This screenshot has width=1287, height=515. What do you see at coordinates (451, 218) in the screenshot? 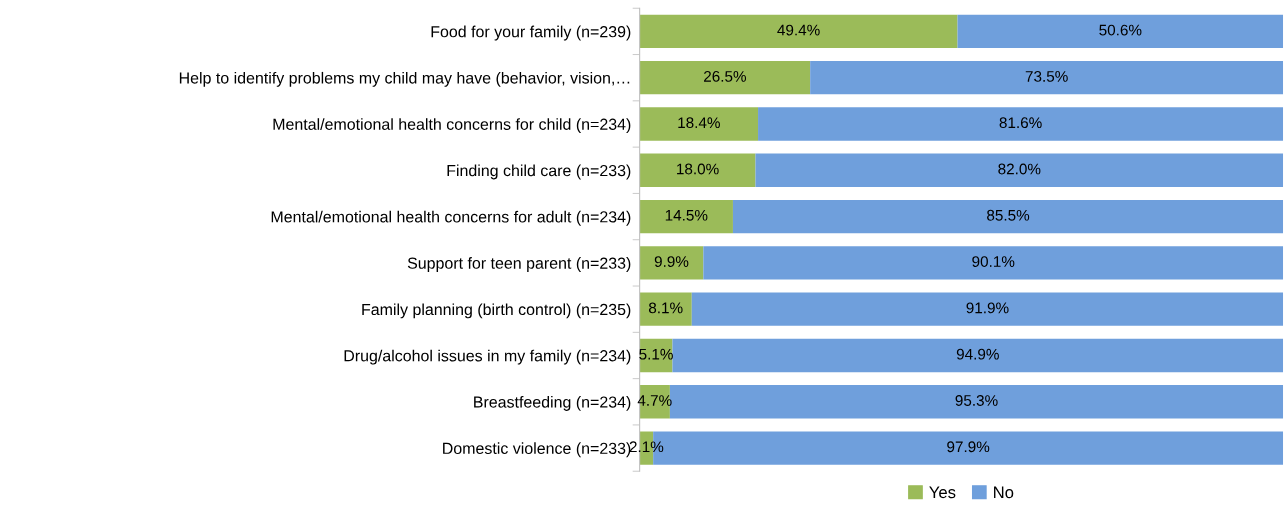
I see `y-tick-label: Mental/emotional health concerns for adult (n=234)` at bounding box center [451, 218].